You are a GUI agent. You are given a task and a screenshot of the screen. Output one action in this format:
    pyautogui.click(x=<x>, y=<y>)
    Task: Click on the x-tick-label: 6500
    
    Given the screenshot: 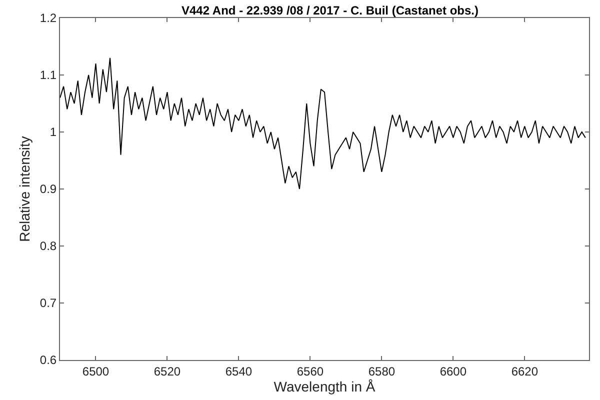 What is the action you would take?
    pyautogui.click(x=96, y=371)
    